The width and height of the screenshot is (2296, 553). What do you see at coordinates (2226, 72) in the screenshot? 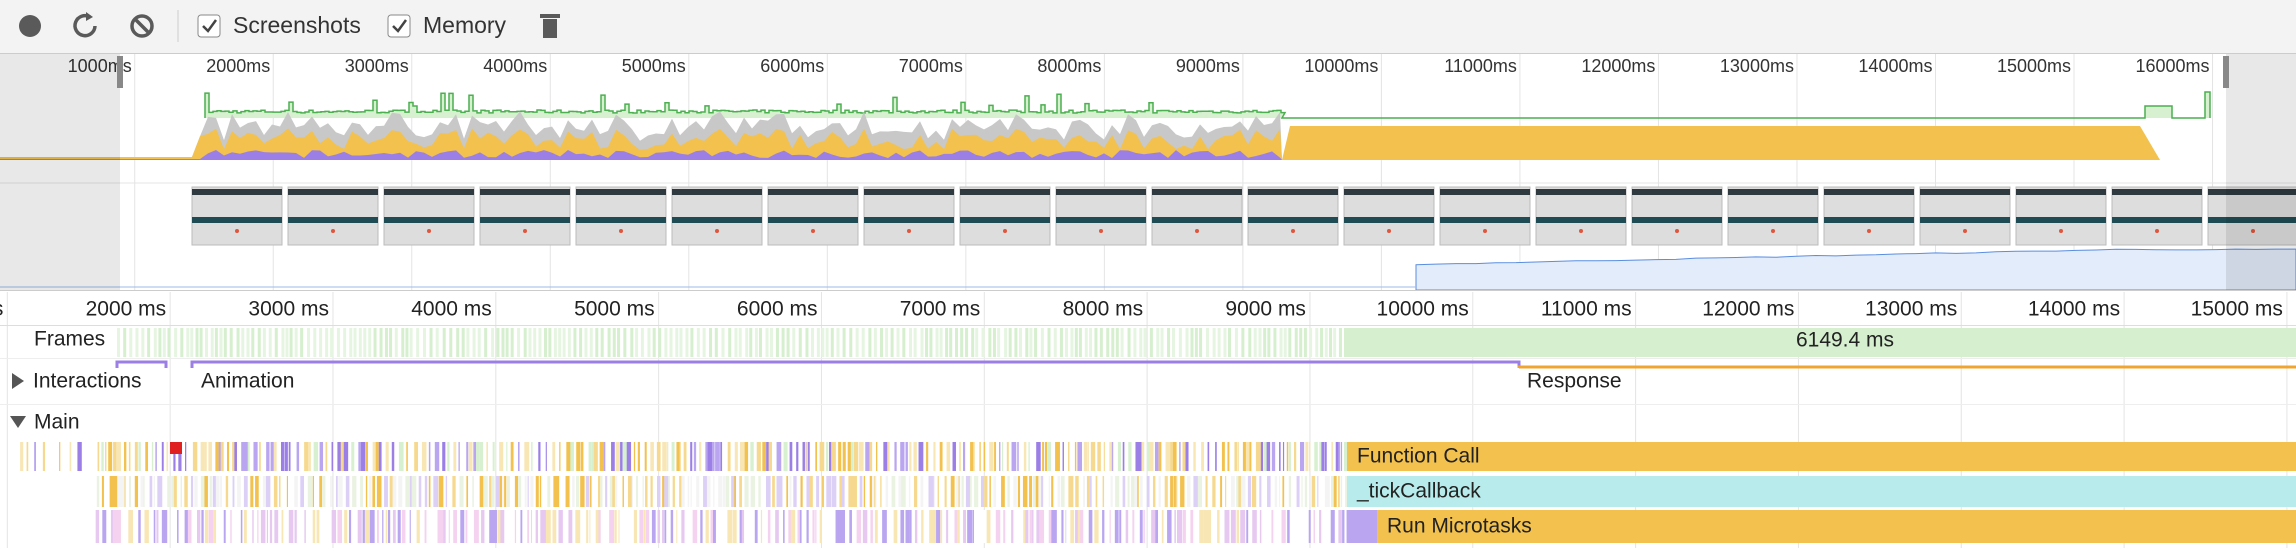
I see `selection-handle-right` at bounding box center [2226, 72].